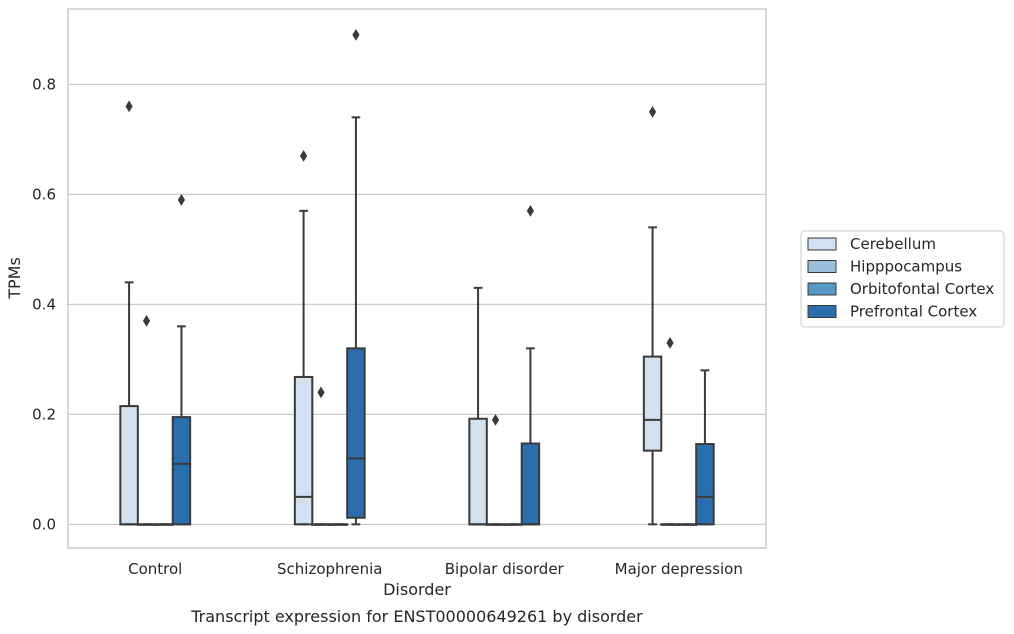 The width and height of the screenshot is (1014, 634). What do you see at coordinates (893, 244) in the screenshot?
I see `legend-label: Cerebellum` at bounding box center [893, 244].